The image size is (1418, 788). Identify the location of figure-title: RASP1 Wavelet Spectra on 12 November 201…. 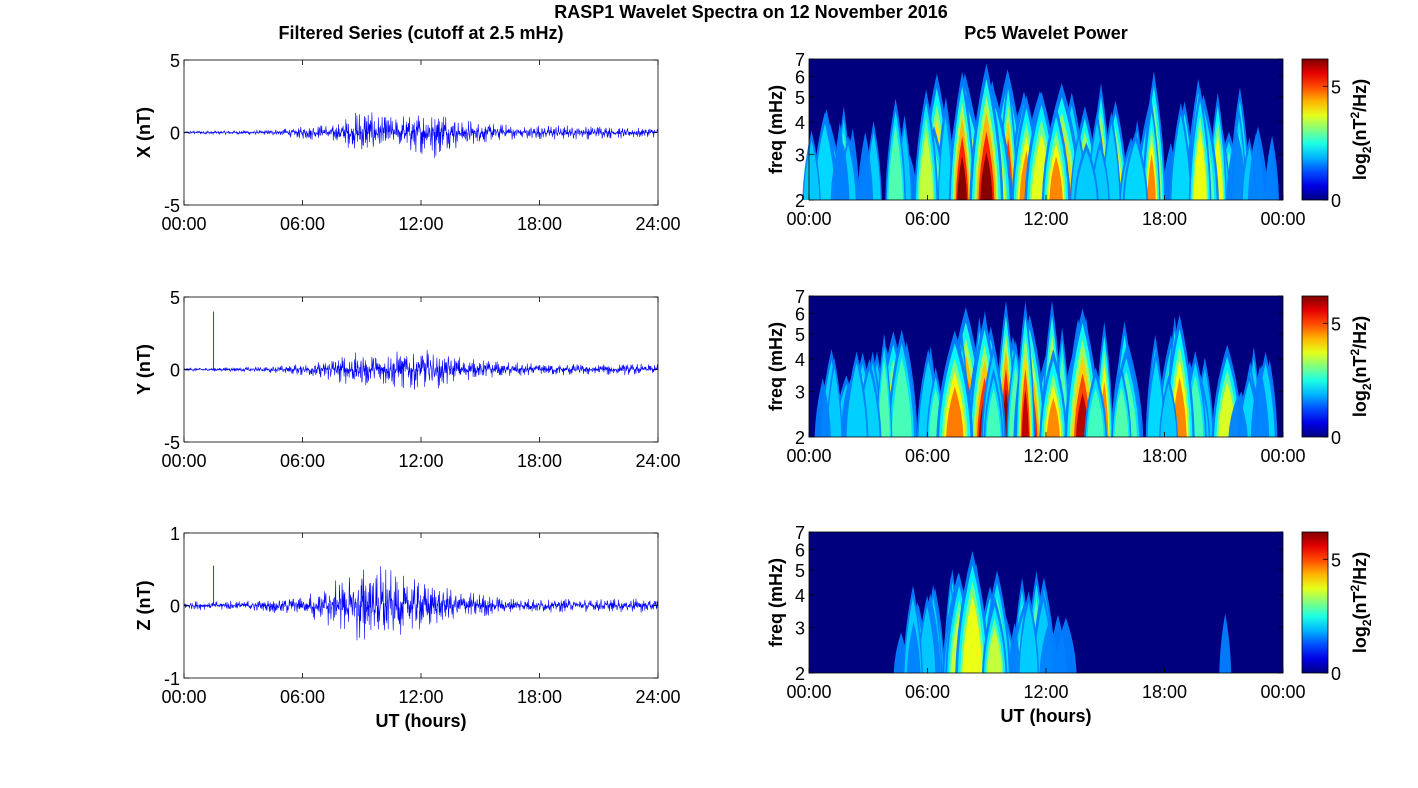
(751, 12).